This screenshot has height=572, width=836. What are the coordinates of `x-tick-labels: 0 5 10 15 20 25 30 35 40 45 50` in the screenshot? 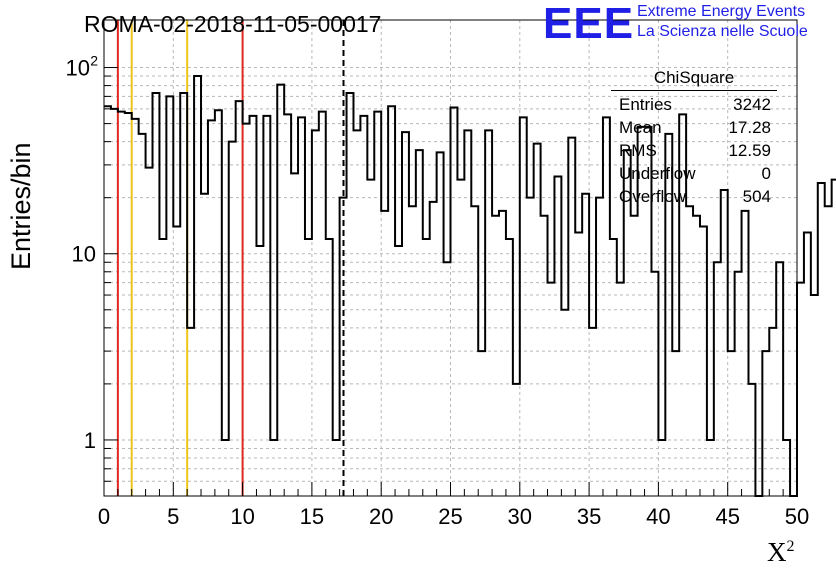 It's located at (453, 516).